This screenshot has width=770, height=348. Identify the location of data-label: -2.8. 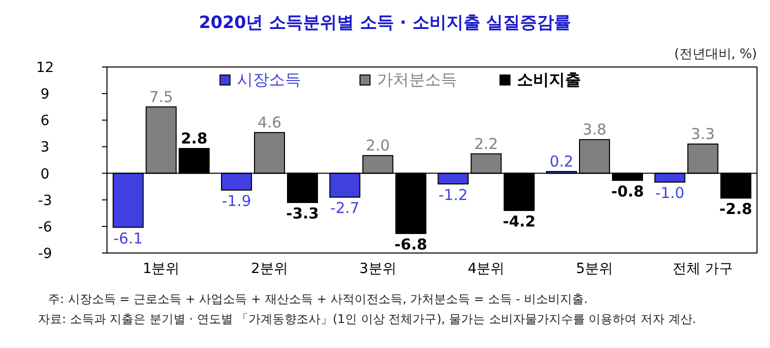
(735, 209).